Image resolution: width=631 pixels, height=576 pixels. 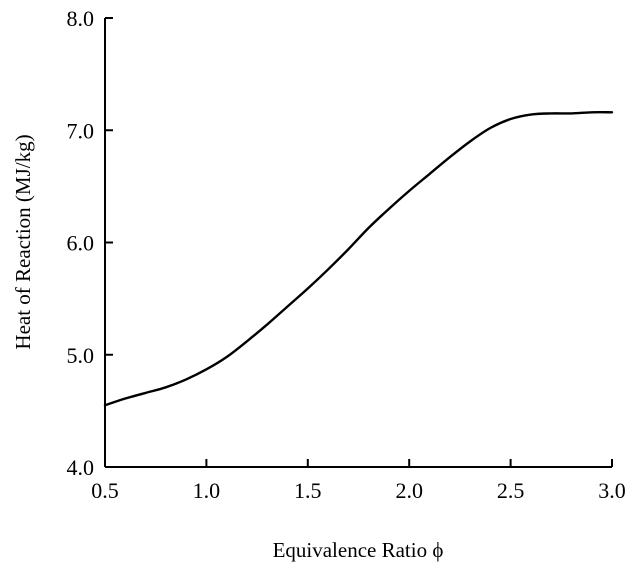 I want to click on y-axis-ticks: 4.0 5.0 6.0 7.0 8.0, so click(x=90, y=243).